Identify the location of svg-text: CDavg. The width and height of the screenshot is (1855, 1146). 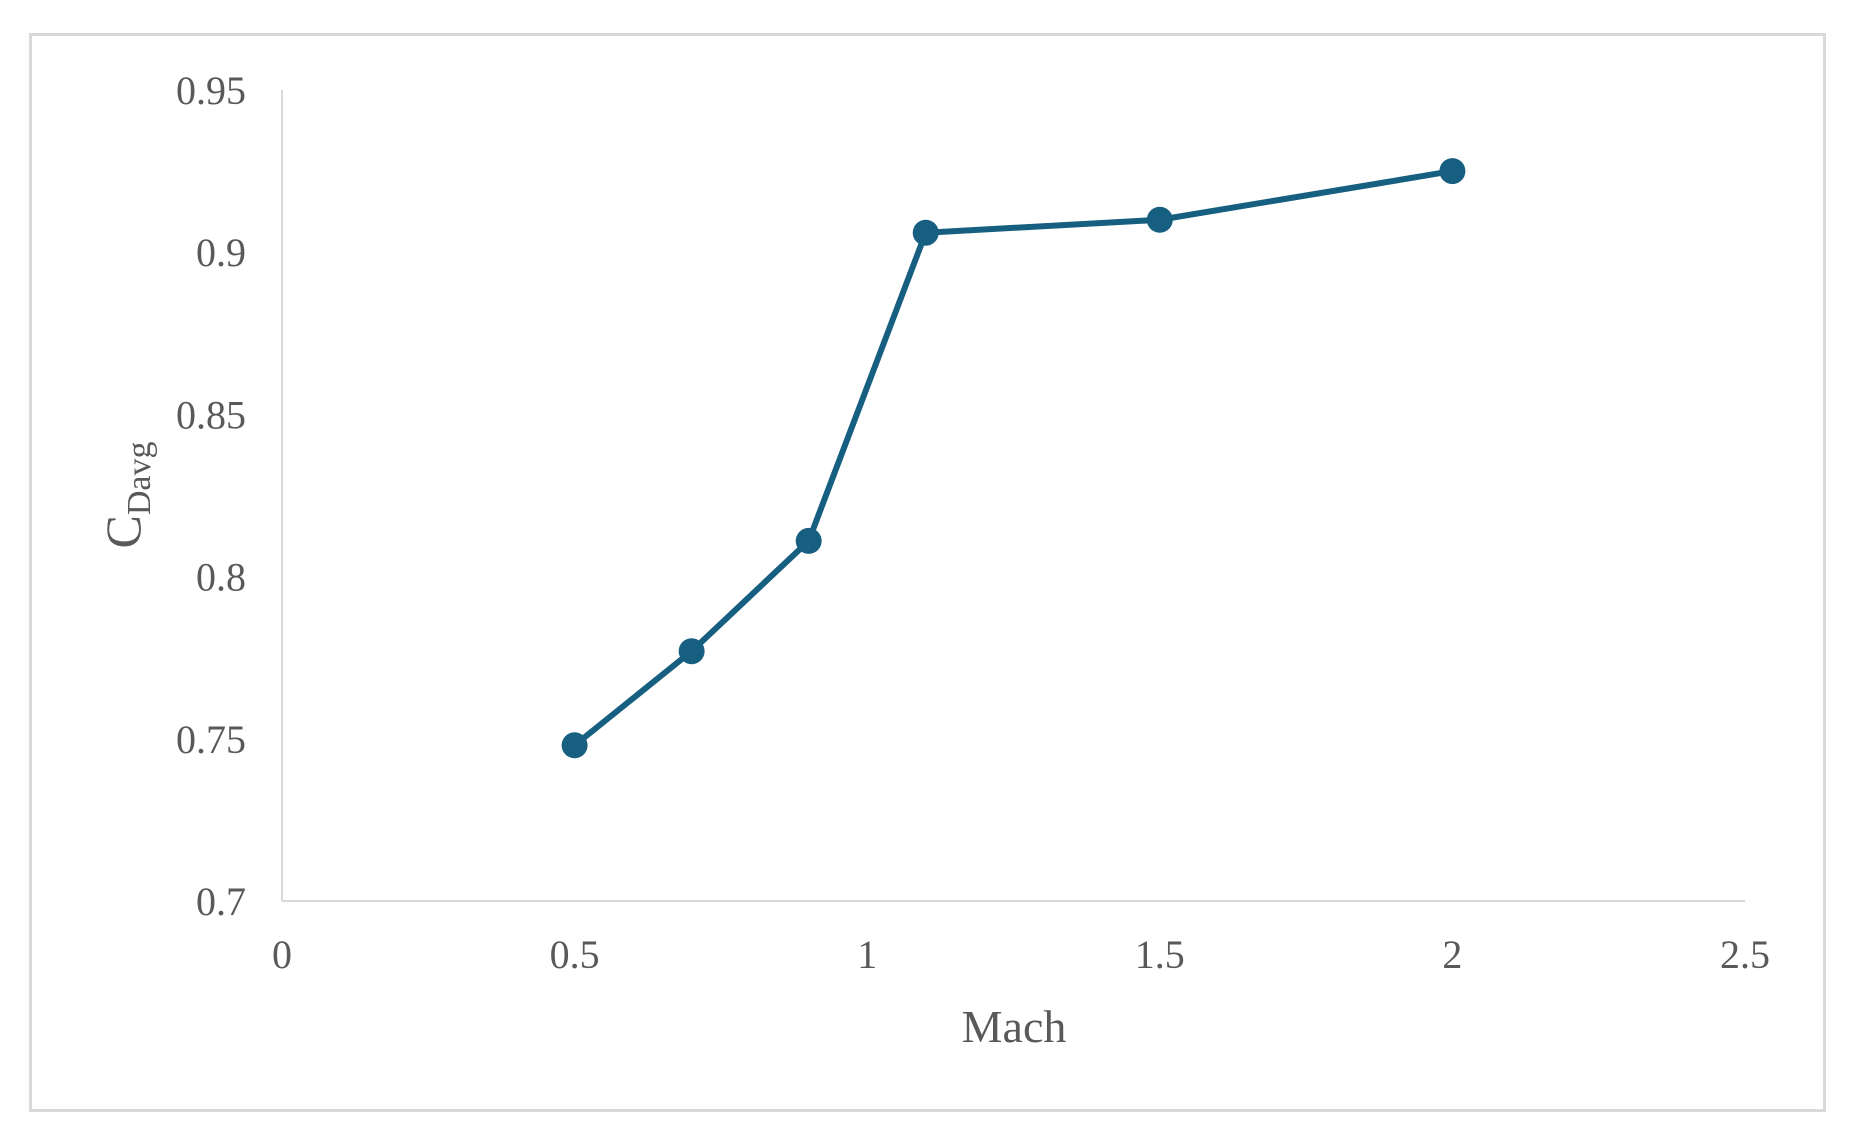
(126, 494).